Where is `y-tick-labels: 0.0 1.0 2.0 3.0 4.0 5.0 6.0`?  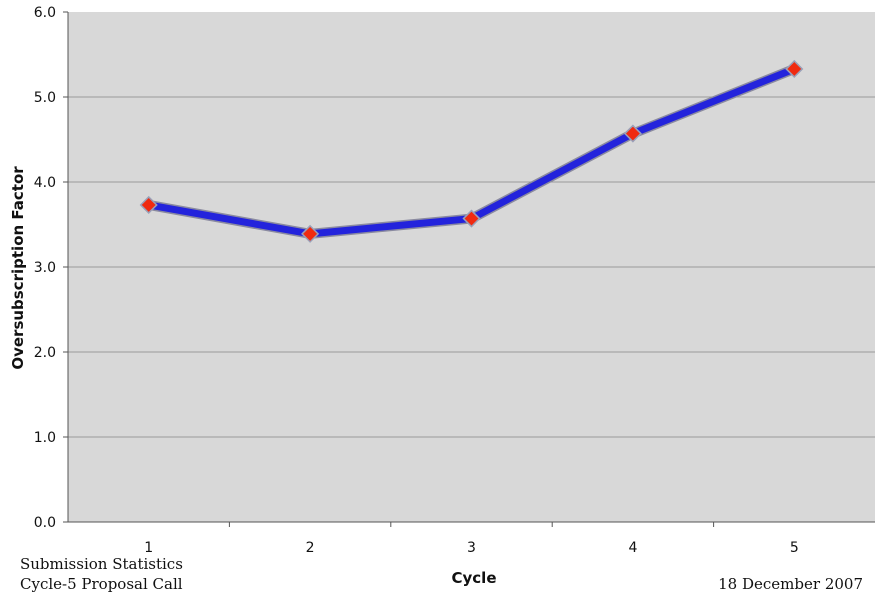
y-tick-labels: 0.0 1.0 2.0 3.0 4.0 5.0 6.0 is located at coordinates (45, 268).